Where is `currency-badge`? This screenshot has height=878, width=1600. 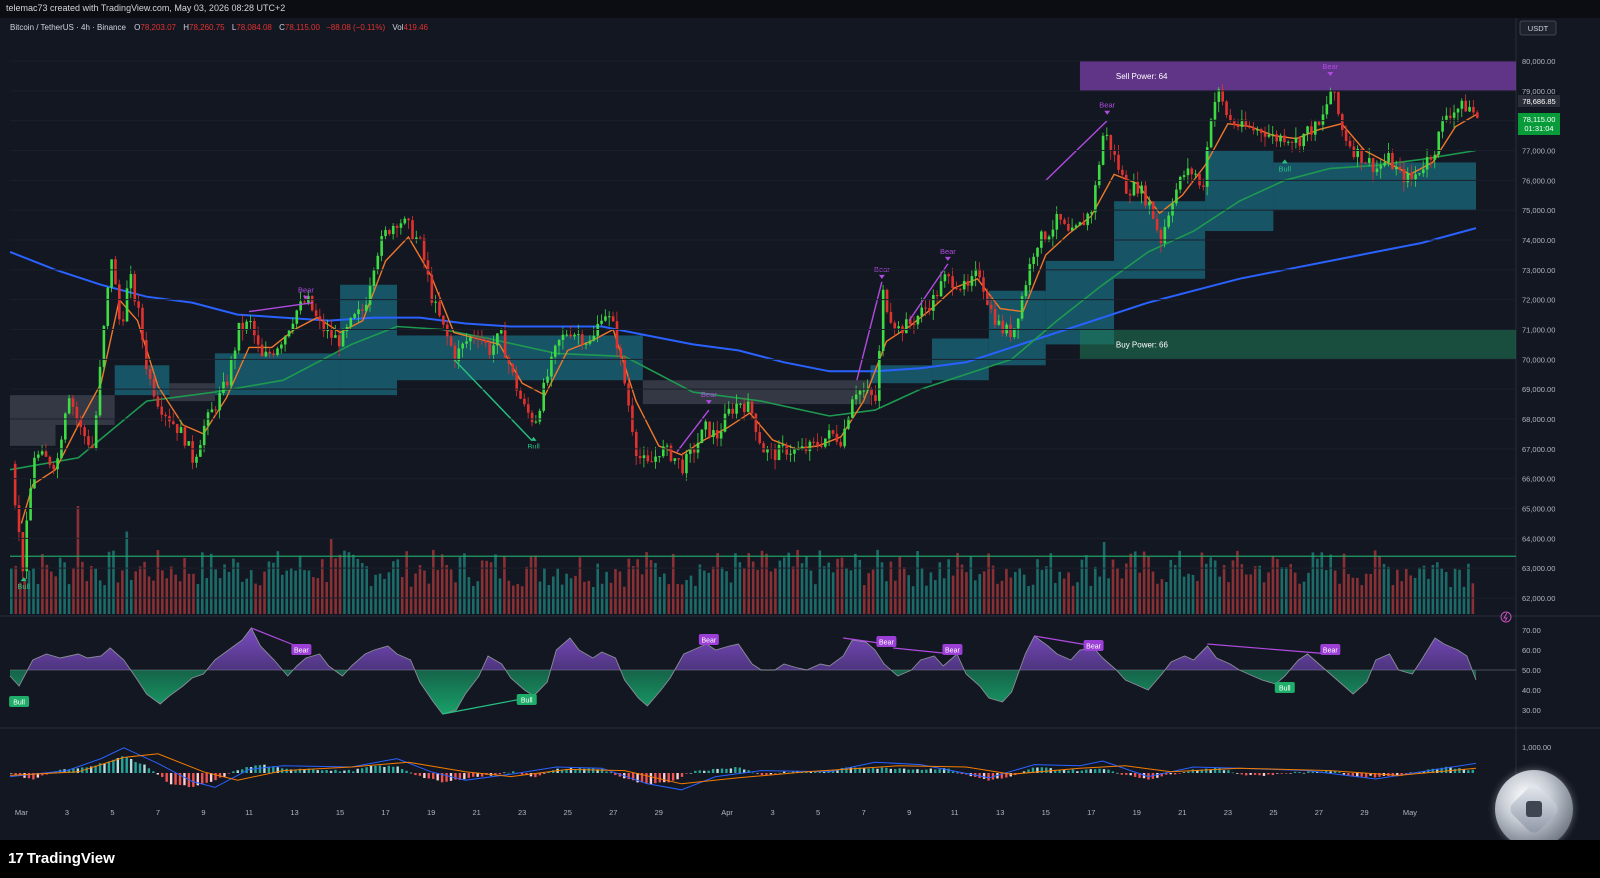 currency-badge is located at coordinates (1538, 28).